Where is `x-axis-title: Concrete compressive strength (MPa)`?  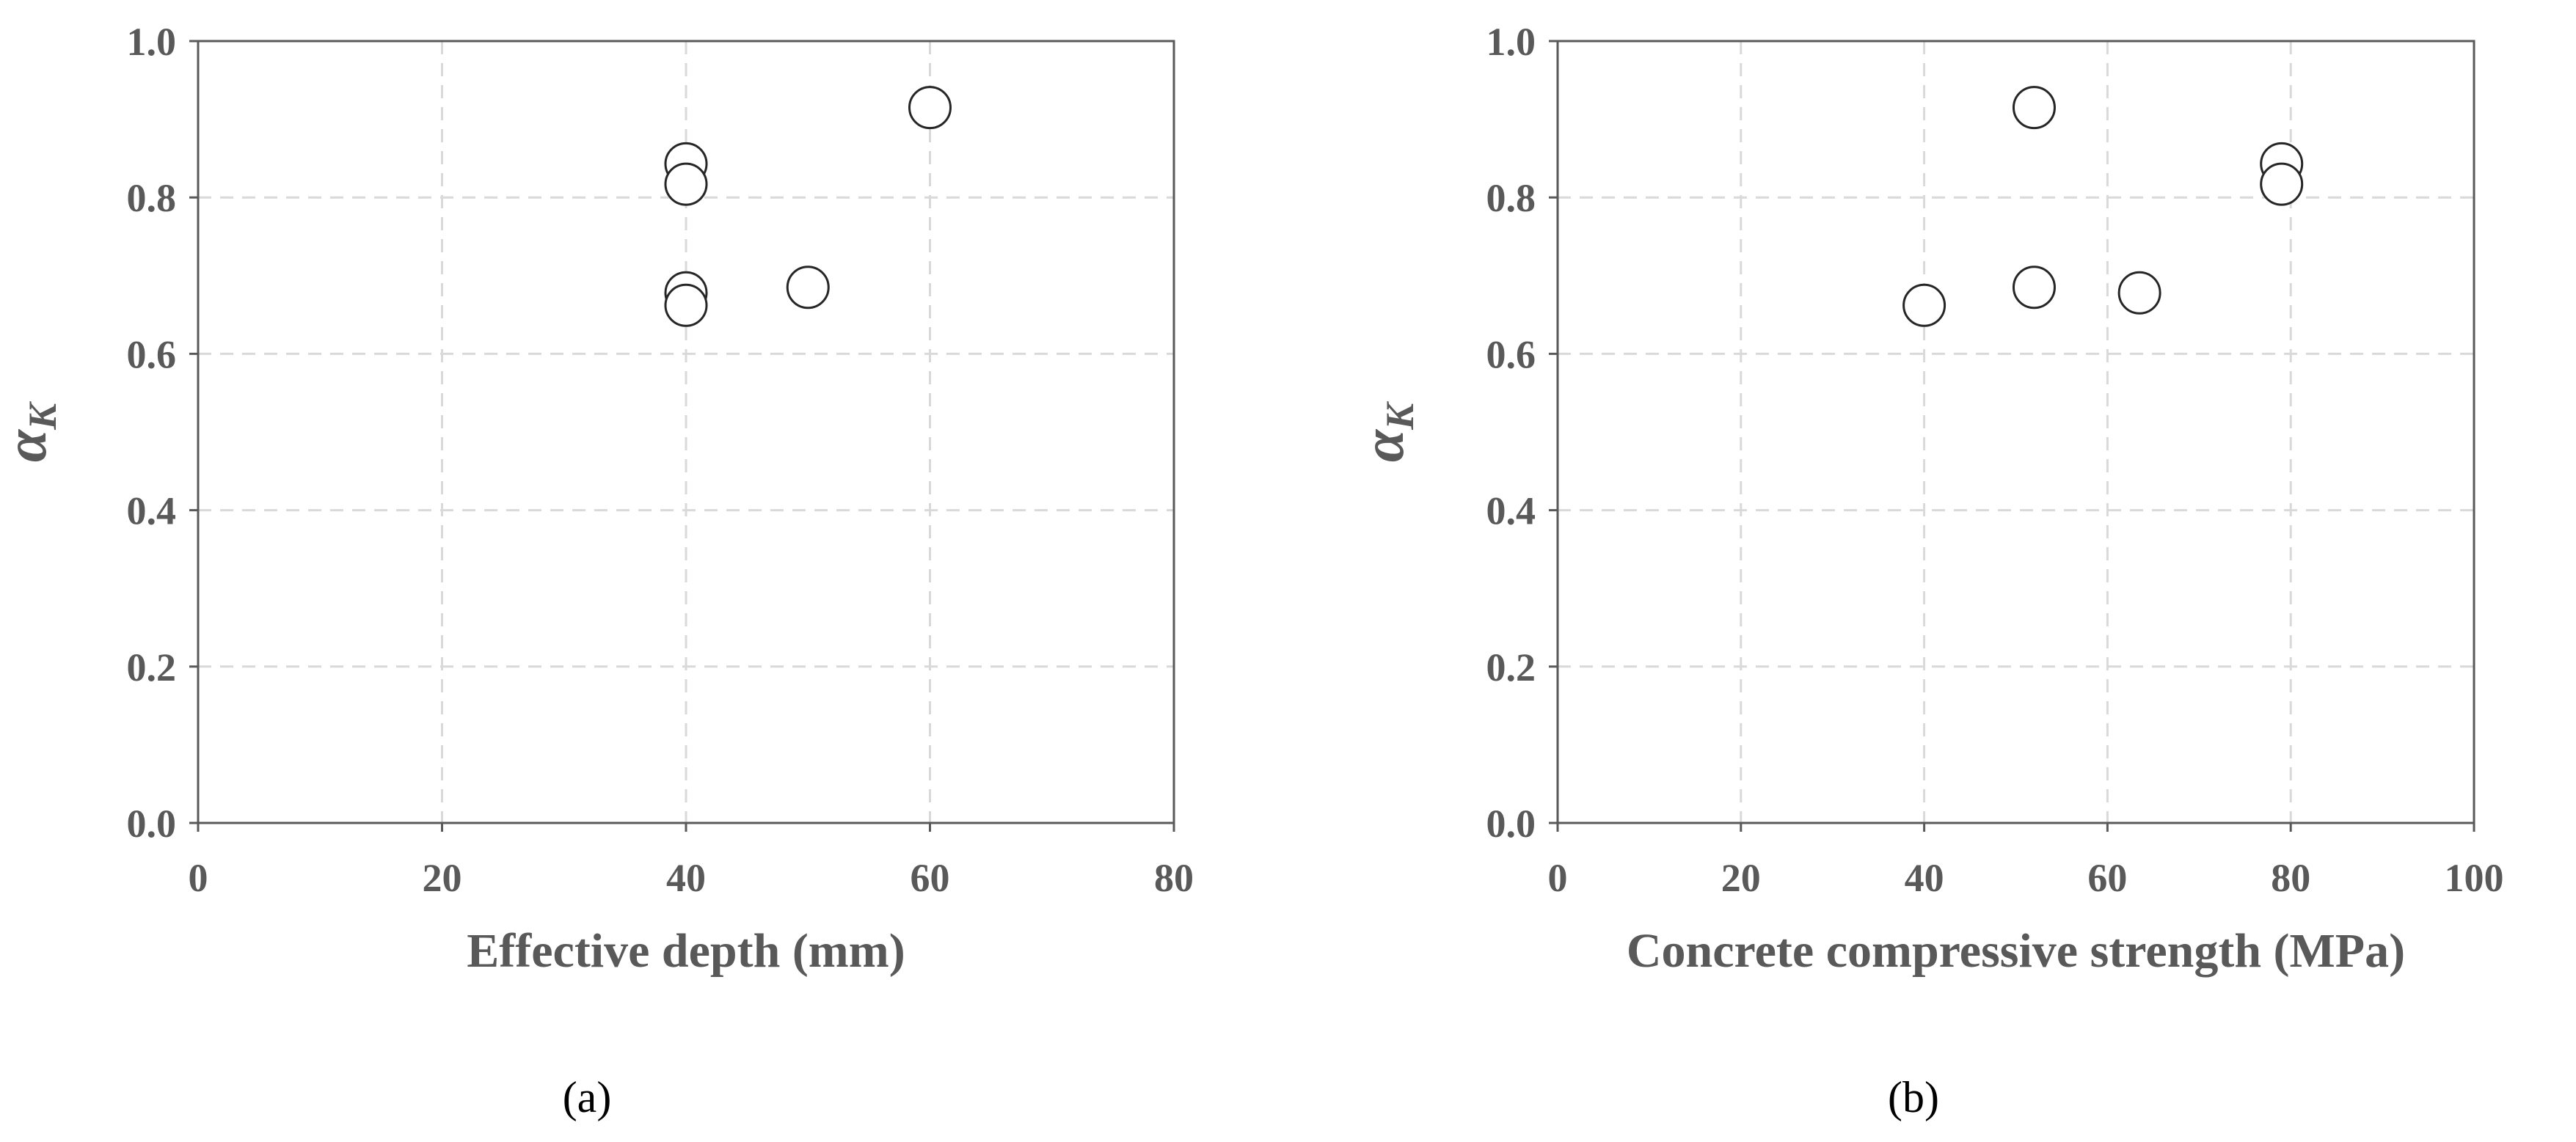 x-axis-title: Concrete compressive strength (MPa) is located at coordinates (2016, 951).